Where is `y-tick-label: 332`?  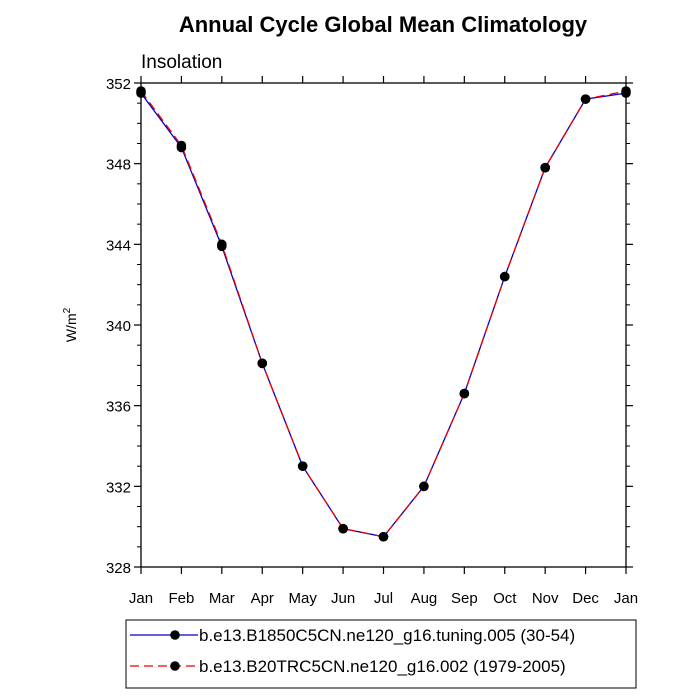
y-tick-label: 332 is located at coordinates (118, 487).